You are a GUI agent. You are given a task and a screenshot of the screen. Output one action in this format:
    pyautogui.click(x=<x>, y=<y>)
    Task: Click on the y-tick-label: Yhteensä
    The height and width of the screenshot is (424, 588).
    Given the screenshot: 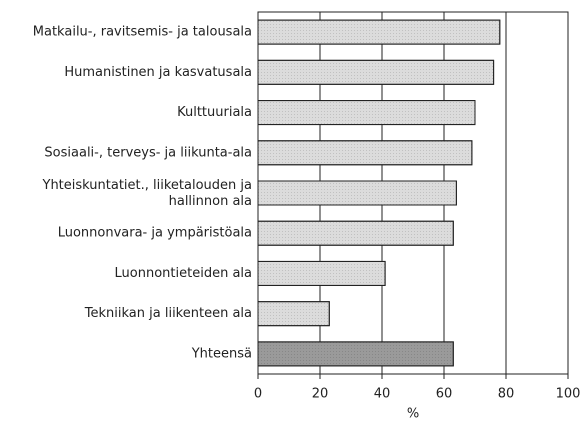 What is the action you would take?
    pyautogui.click(x=221, y=353)
    